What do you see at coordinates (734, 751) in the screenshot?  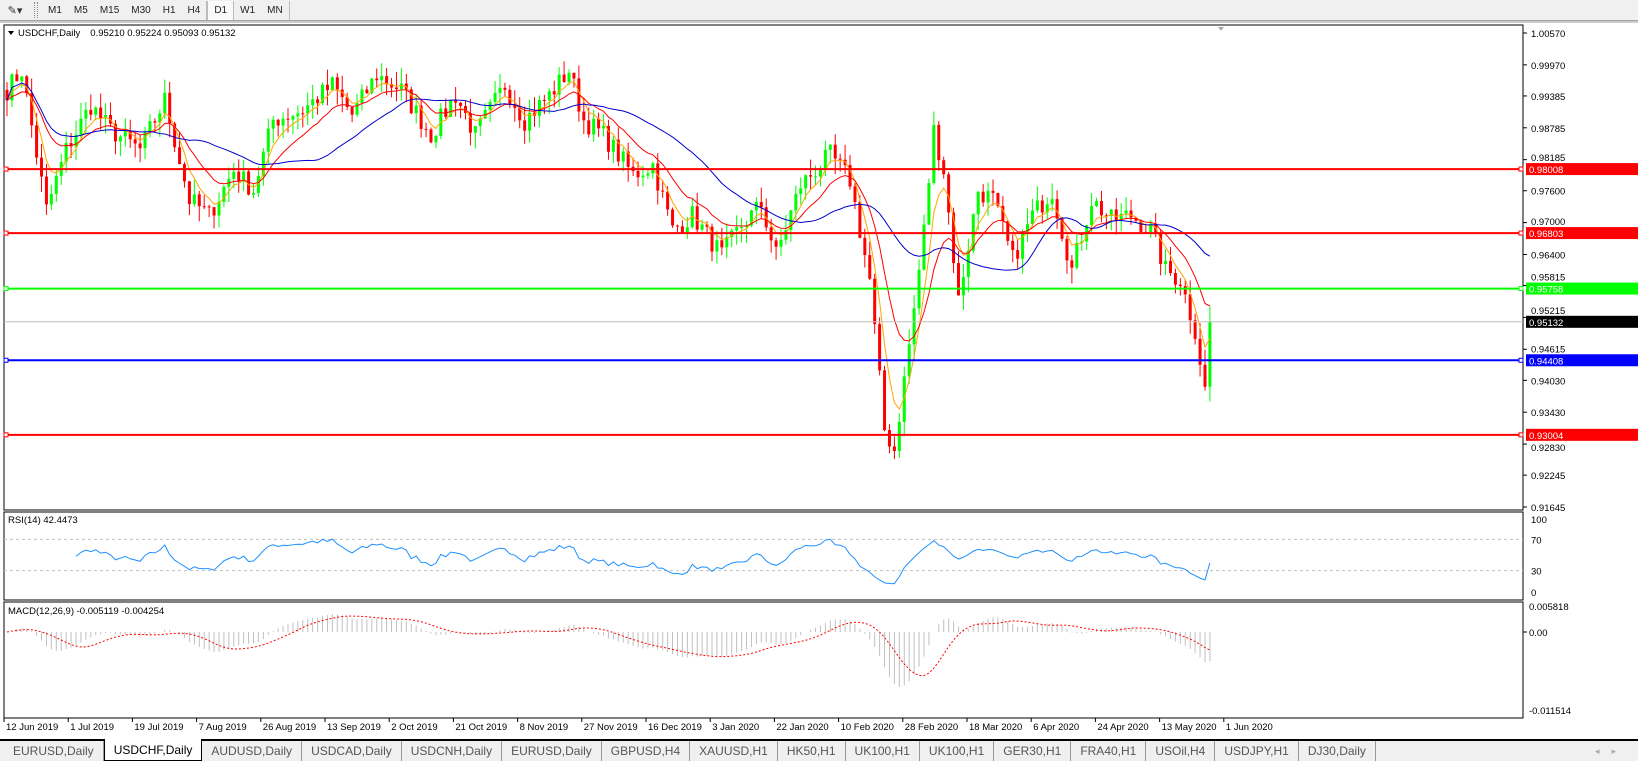 I see `chart-tab: XAUUSD,H1` at bounding box center [734, 751].